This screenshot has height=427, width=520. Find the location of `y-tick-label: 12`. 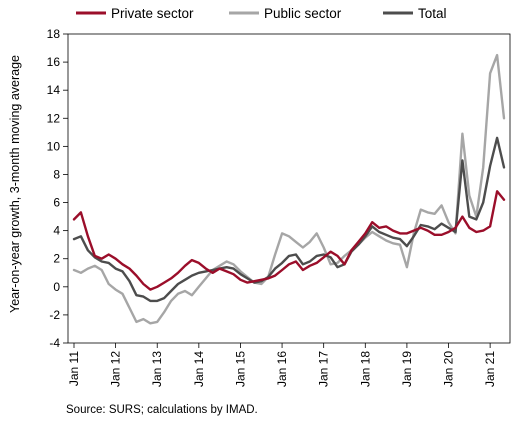

y-tick-label: 12 is located at coordinates (54, 118).